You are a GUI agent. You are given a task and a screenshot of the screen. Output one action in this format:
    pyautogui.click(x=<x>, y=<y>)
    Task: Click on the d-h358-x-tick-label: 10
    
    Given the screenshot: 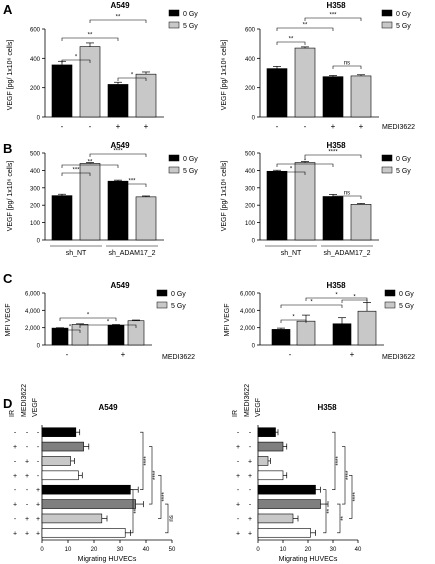 What is the action you would take?
    pyautogui.click(x=283, y=550)
    